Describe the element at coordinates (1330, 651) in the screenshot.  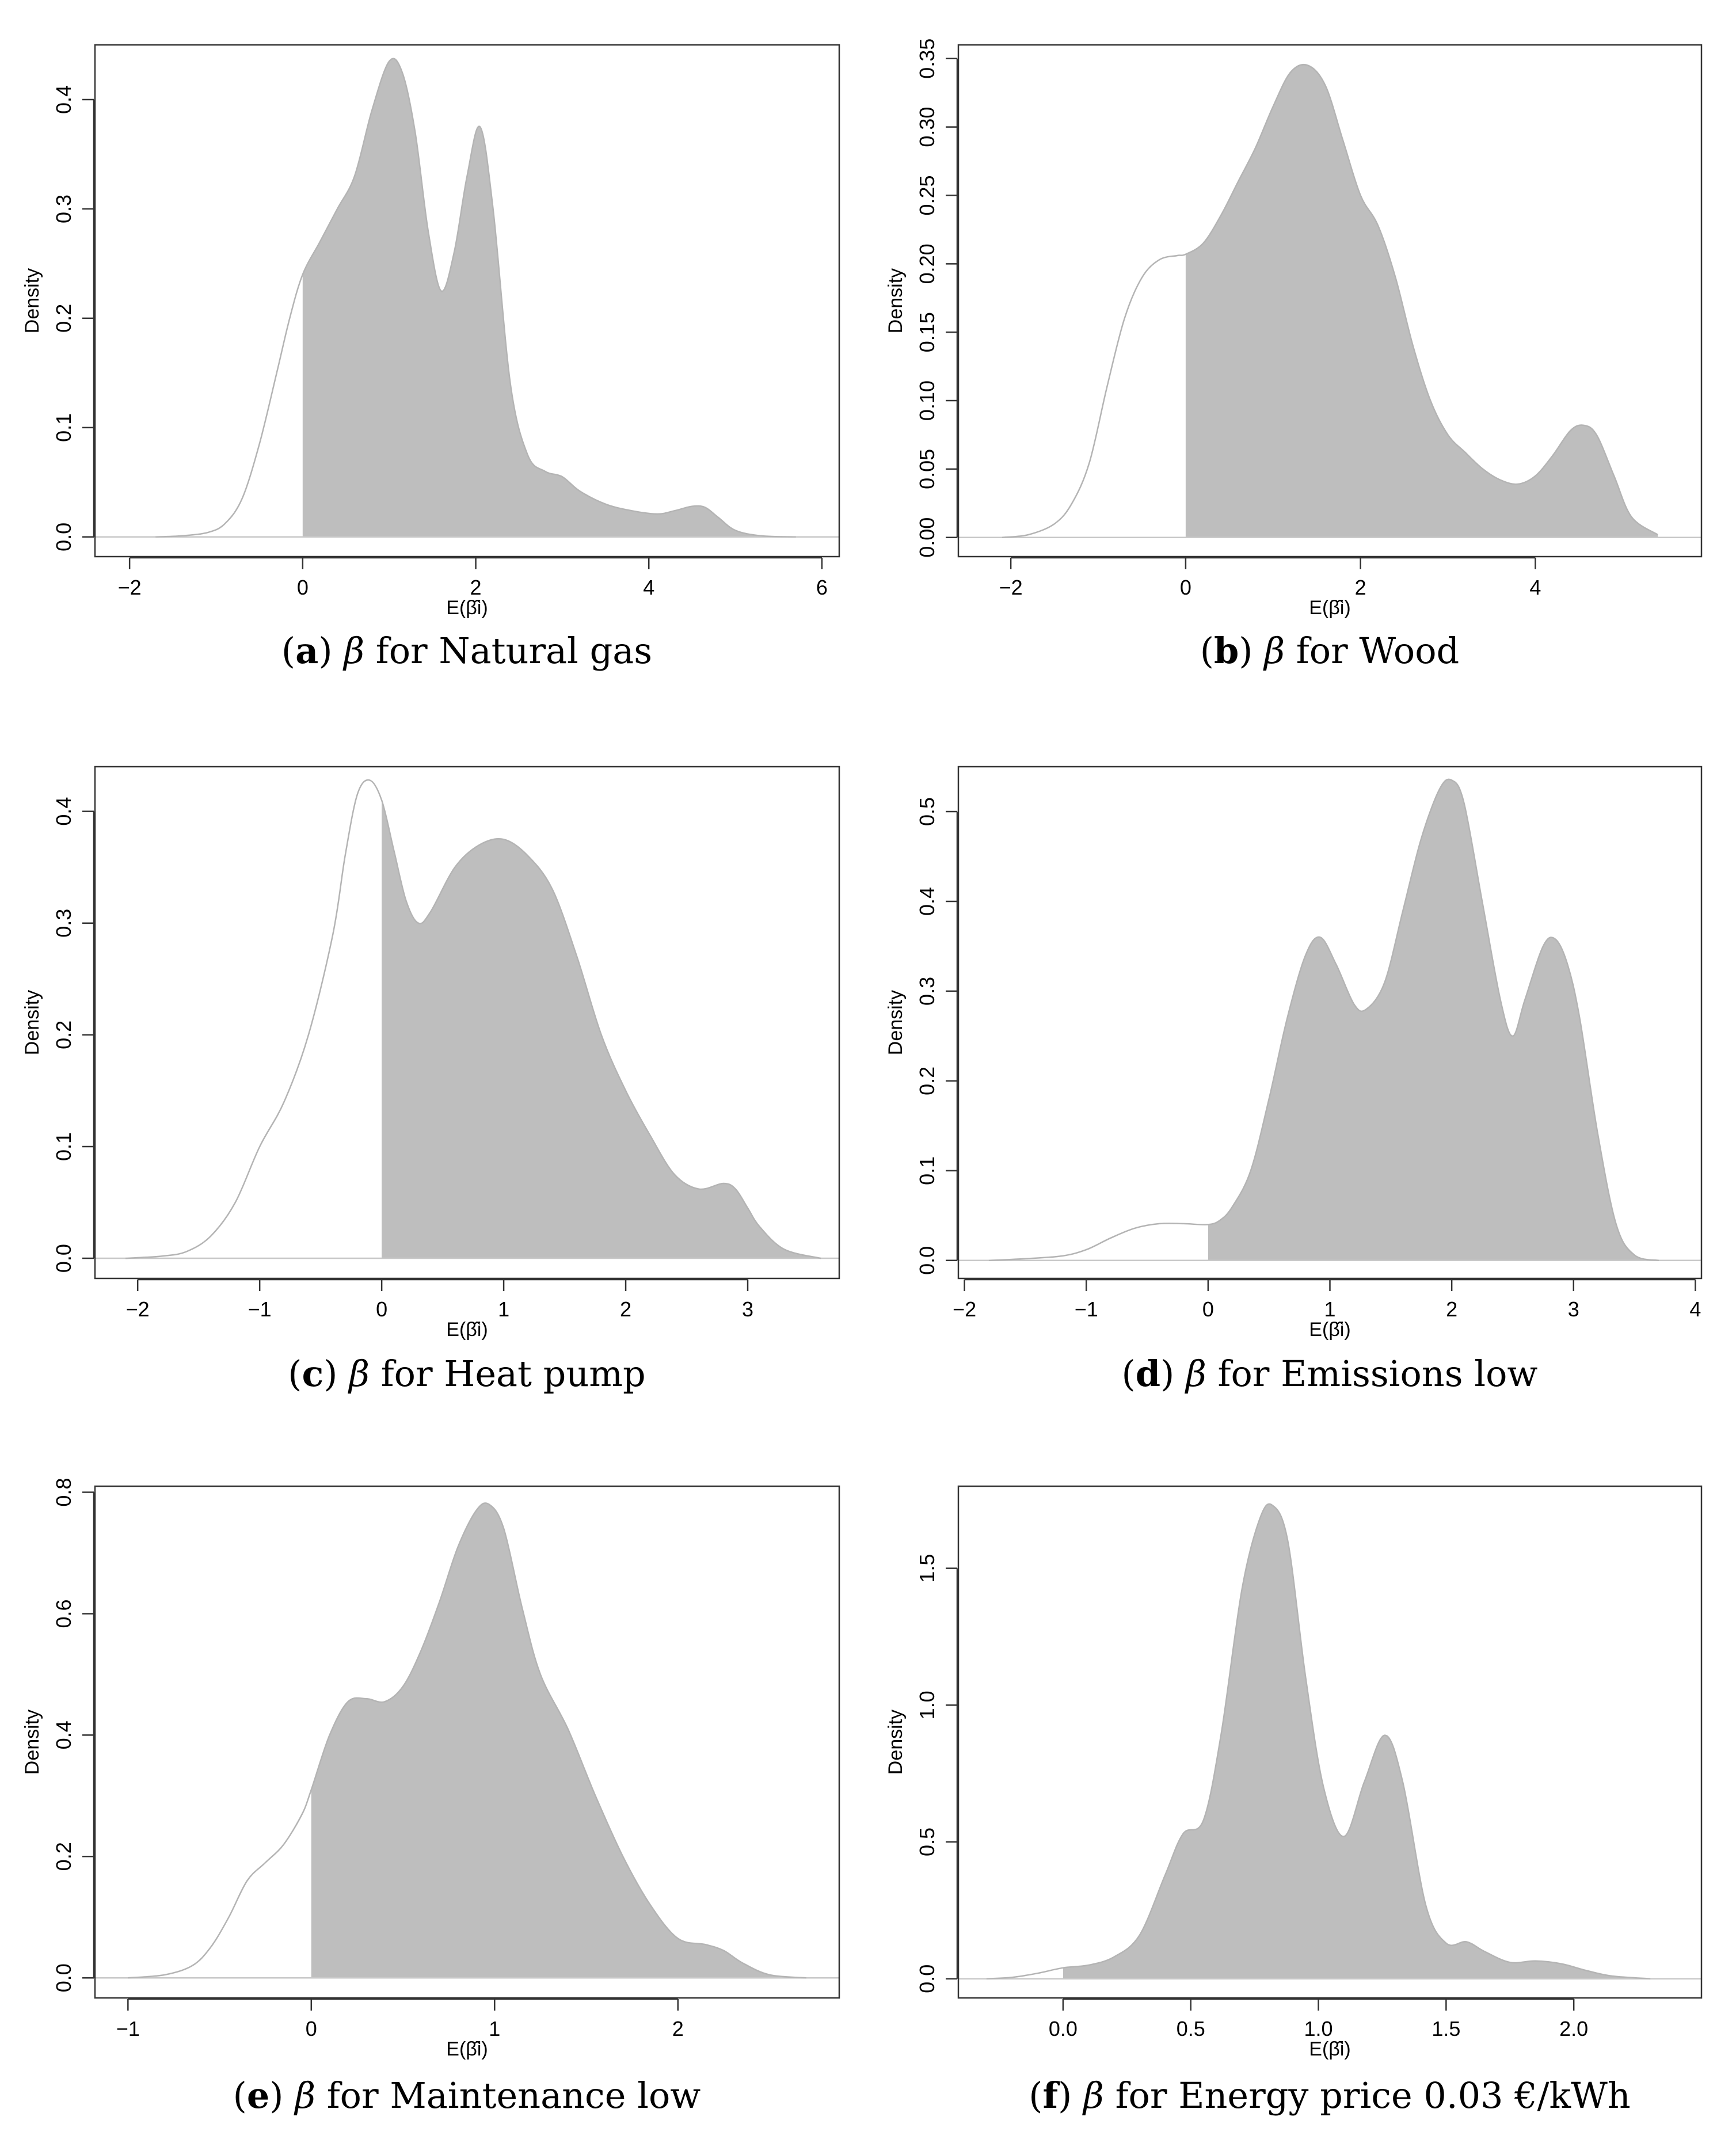
I see `panel-caption: (b) β for Wood` at that location.